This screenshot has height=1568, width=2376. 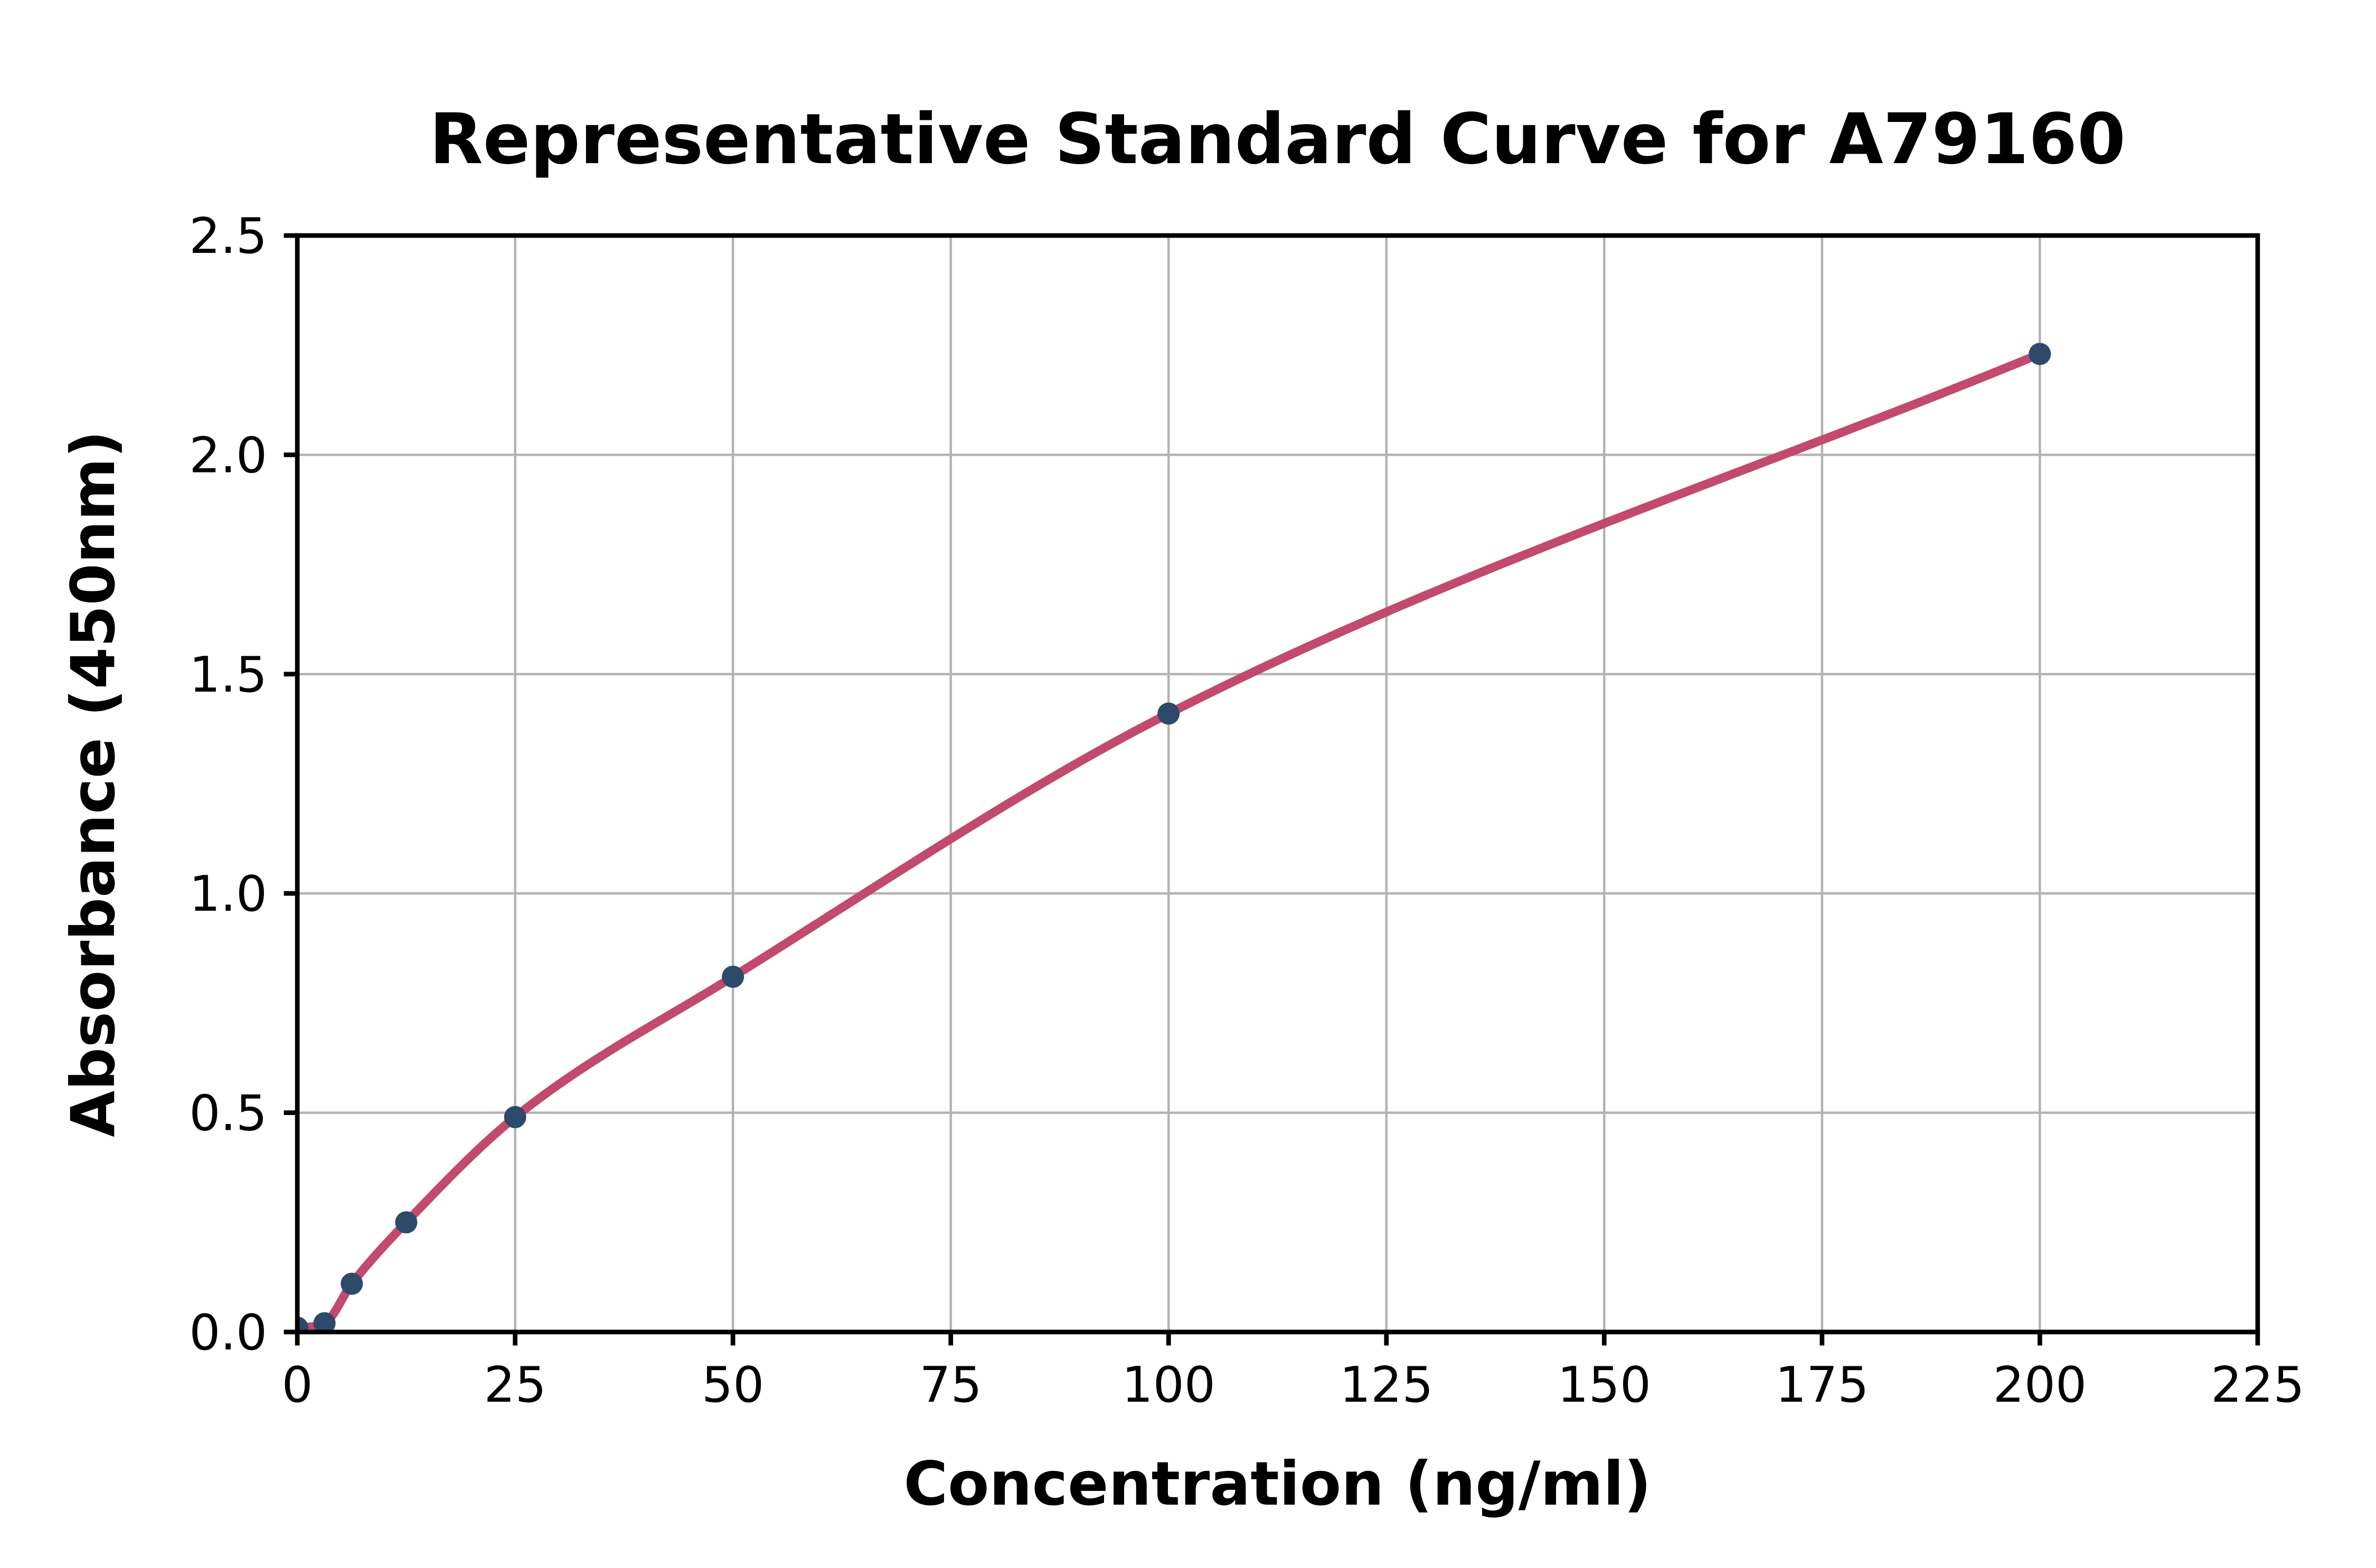 What do you see at coordinates (1387, 1384) in the screenshot?
I see `x-tick-label: 125` at bounding box center [1387, 1384].